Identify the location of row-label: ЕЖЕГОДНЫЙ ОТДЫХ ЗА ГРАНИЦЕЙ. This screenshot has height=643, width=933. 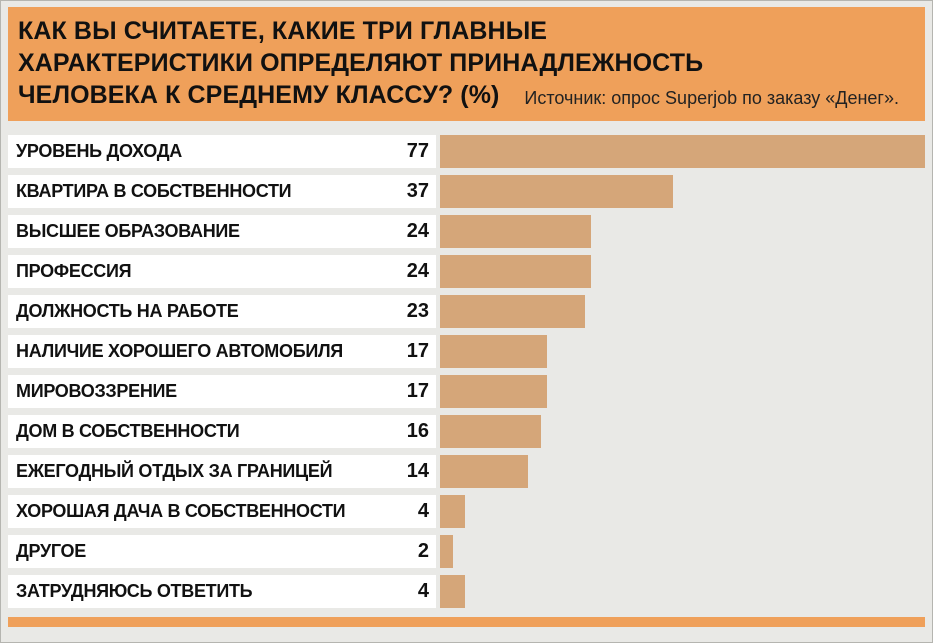
(174, 471).